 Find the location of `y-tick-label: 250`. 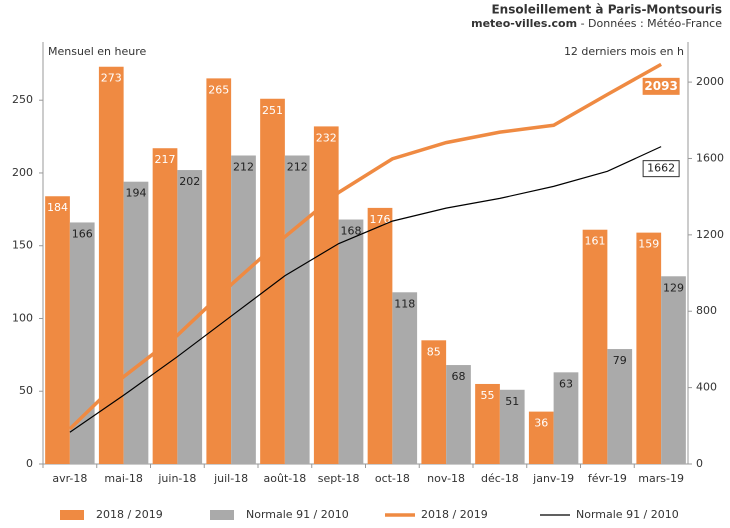

y-tick-label: 250 is located at coordinates (22, 99).